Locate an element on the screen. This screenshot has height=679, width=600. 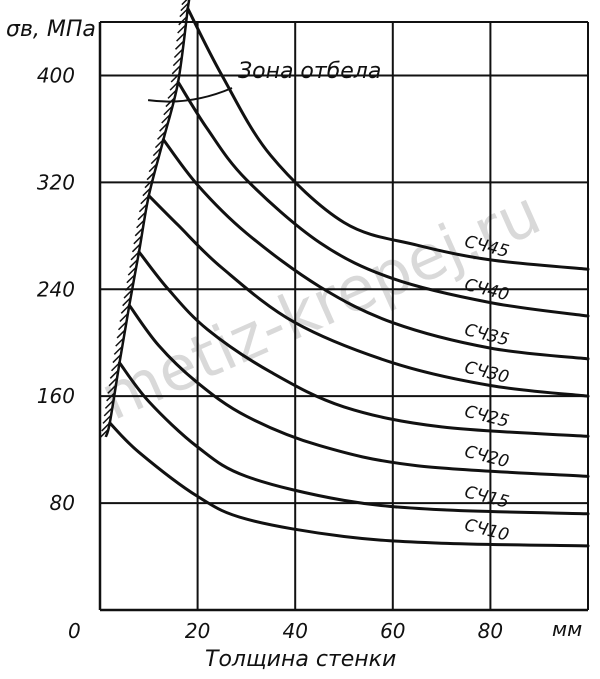
series-label-СЧ25: СЧ25 is located at coordinates (486, 417).